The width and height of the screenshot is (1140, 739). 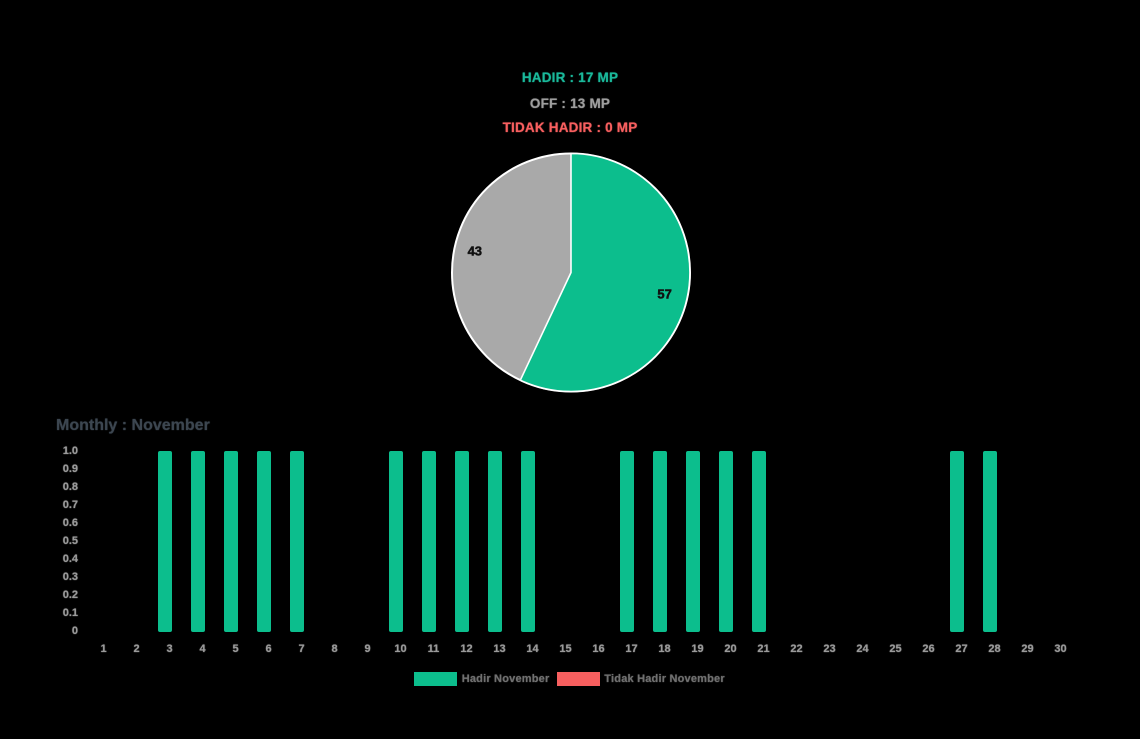 What do you see at coordinates (664, 293) in the screenshot?
I see `svg-text: 57` at bounding box center [664, 293].